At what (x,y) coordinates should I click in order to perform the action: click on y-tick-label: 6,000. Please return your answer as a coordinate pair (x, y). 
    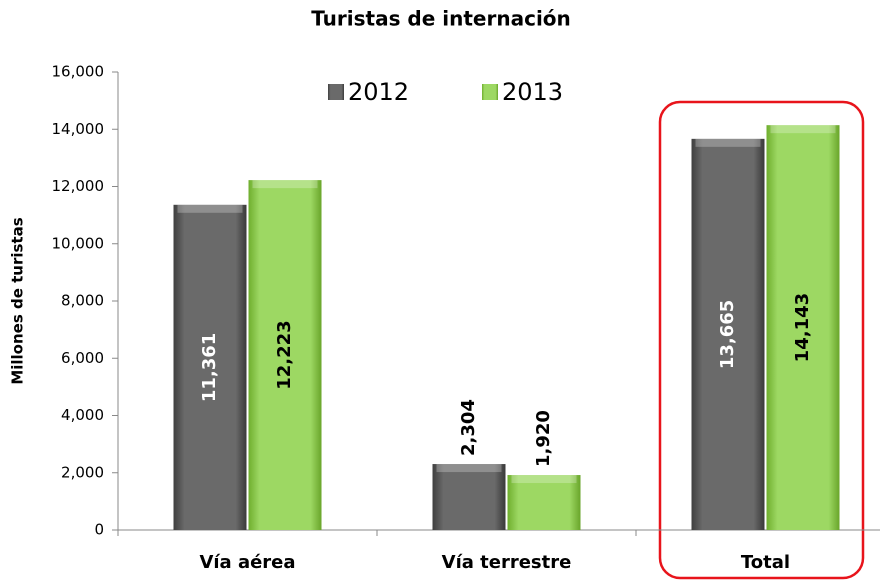
    Looking at the image, I should click on (82, 358).